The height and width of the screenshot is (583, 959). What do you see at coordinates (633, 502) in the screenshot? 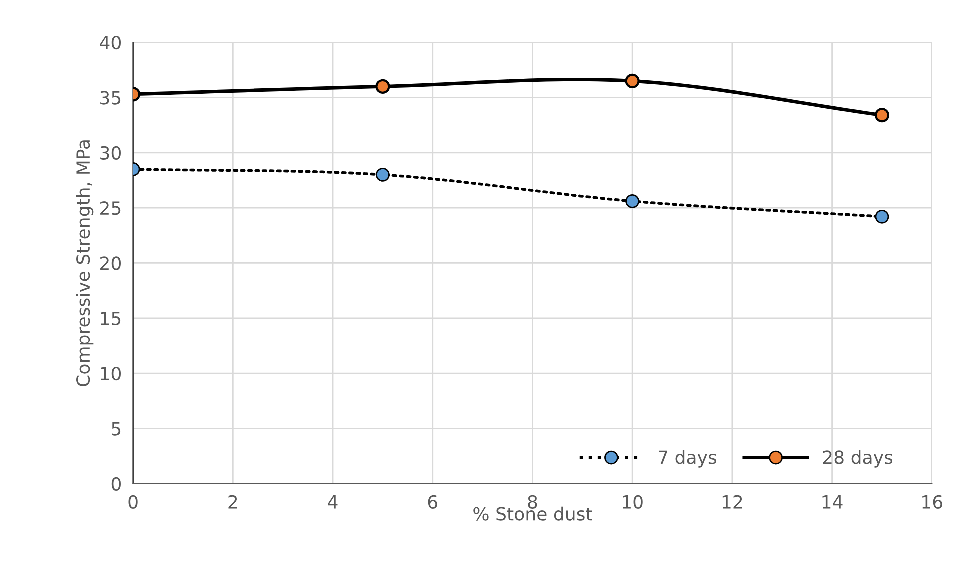
I see `x-tick-label: 10` at bounding box center [633, 502].